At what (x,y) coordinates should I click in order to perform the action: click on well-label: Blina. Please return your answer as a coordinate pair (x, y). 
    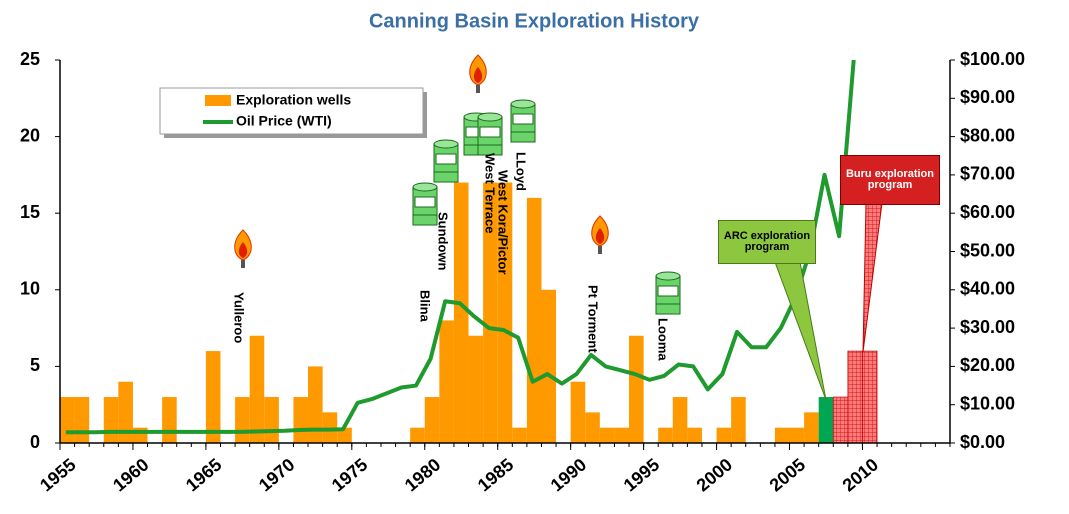
    Looking at the image, I should click on (425, 306).